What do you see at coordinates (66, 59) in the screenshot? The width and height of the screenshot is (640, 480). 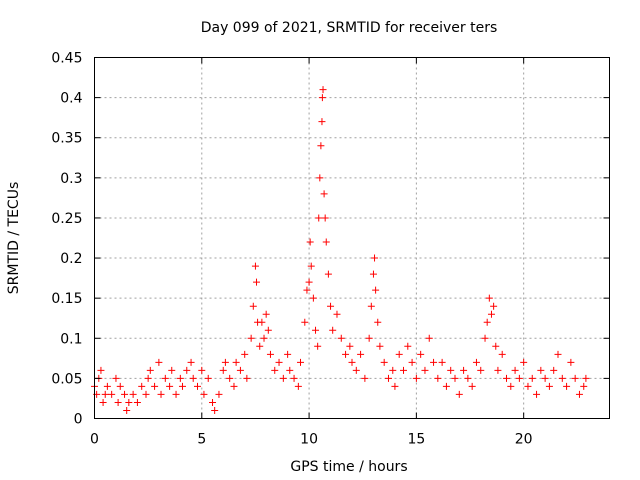 I see `y-tick-label: 0.45` at bounding box center [66, 59].